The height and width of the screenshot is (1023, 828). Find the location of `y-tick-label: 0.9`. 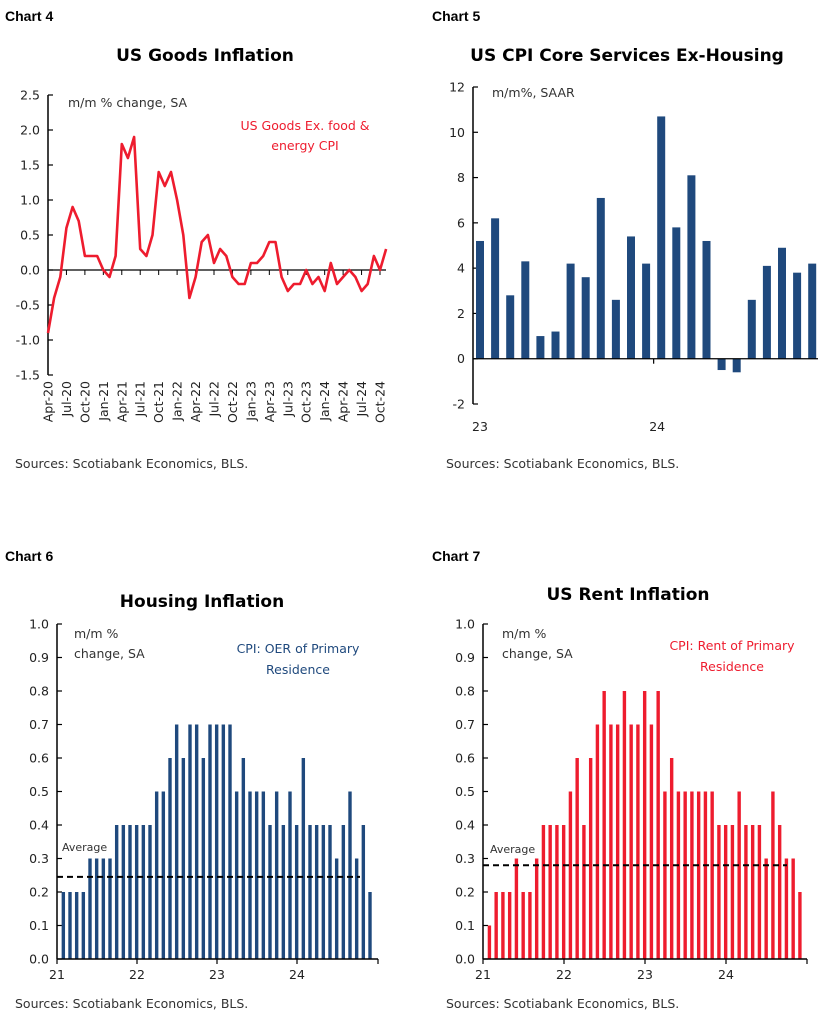

y-tick-label: 0.9 is located at coordinates (465, 657).